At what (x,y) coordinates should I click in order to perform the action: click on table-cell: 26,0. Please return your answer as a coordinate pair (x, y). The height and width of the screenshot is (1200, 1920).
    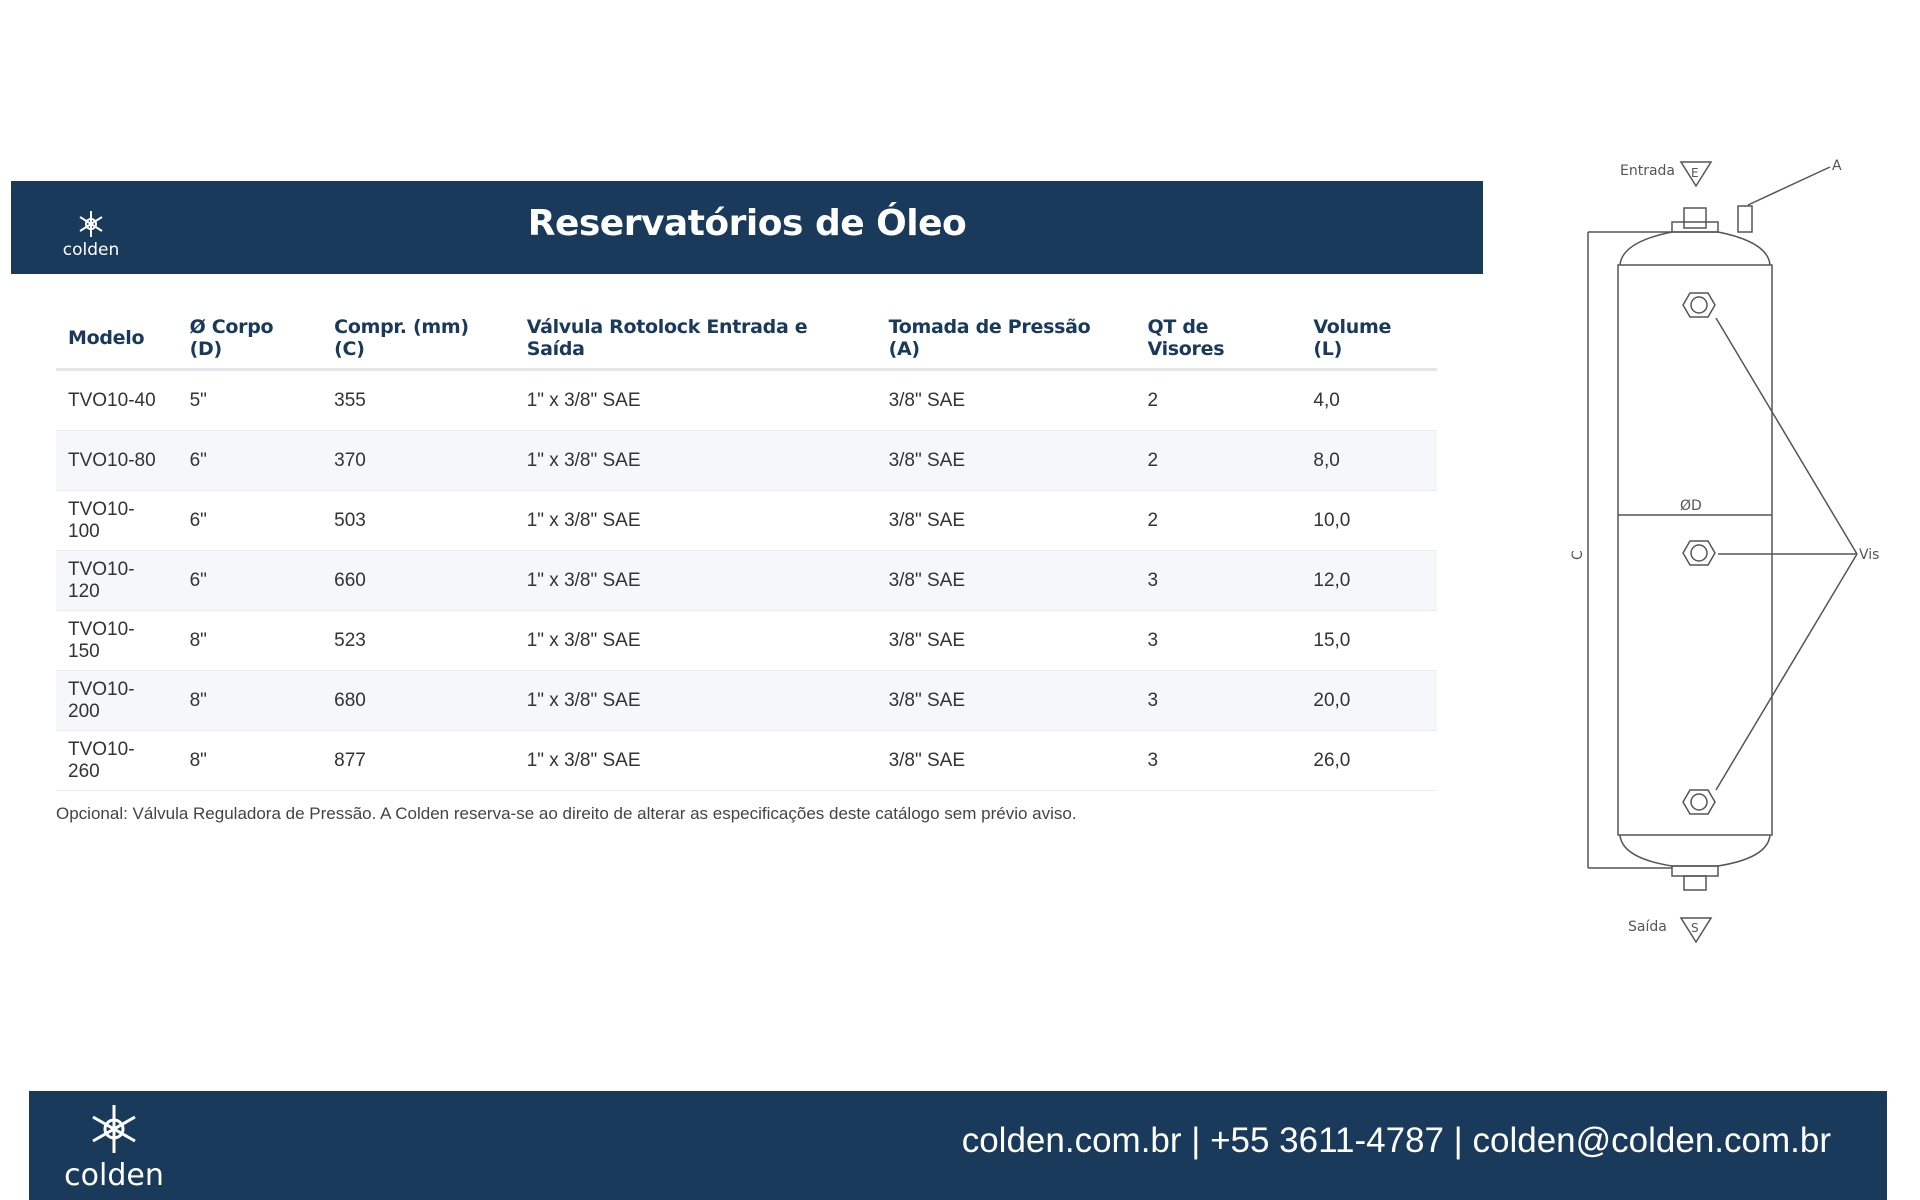
    Looking at the image, I should click on (1369, 760).